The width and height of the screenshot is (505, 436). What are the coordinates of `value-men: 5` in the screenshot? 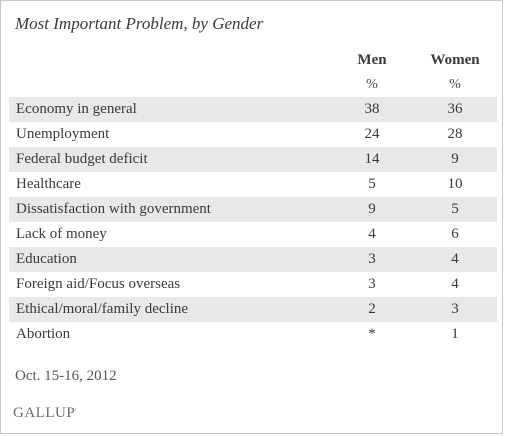 It's located at (372, 184).